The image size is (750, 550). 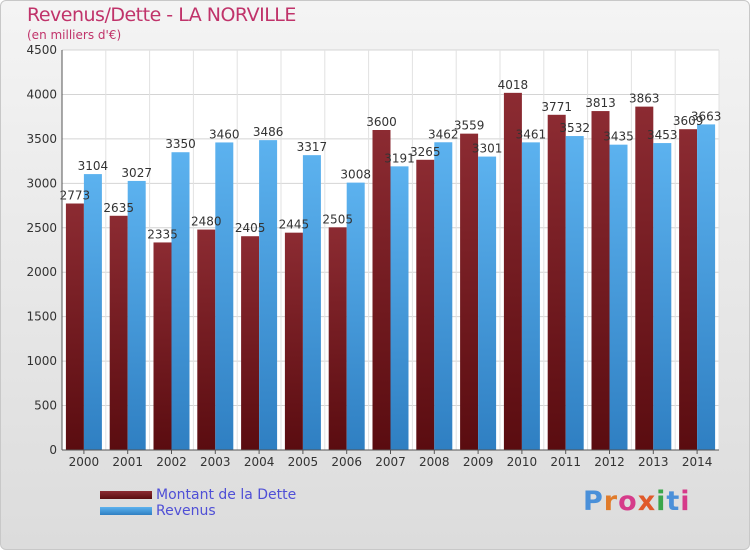 What do you see at coordinates (127, 462) in the screenshot?
I see `x-tick-label: 2001` at bounding box center [127, 462].